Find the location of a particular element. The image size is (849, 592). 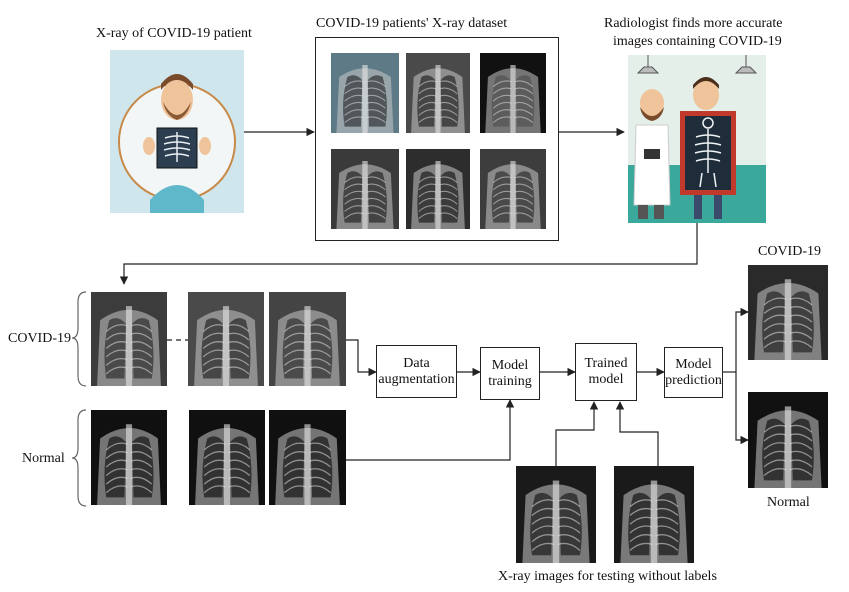

model-training-box: Model training is located at coordinates (510, 373).